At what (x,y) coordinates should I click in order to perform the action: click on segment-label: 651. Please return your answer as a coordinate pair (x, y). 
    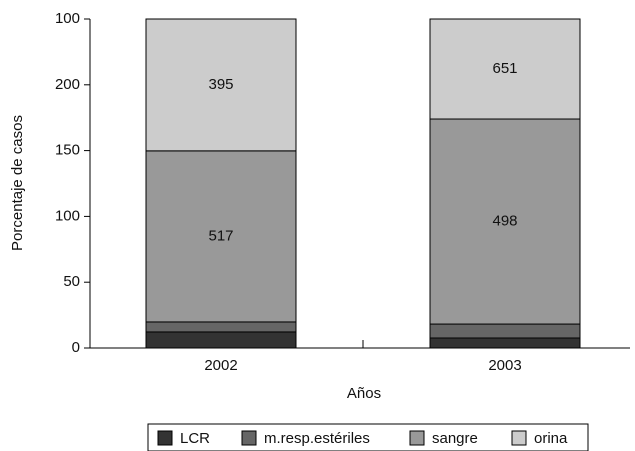
    Looking at the image, I should click on (504, 68).